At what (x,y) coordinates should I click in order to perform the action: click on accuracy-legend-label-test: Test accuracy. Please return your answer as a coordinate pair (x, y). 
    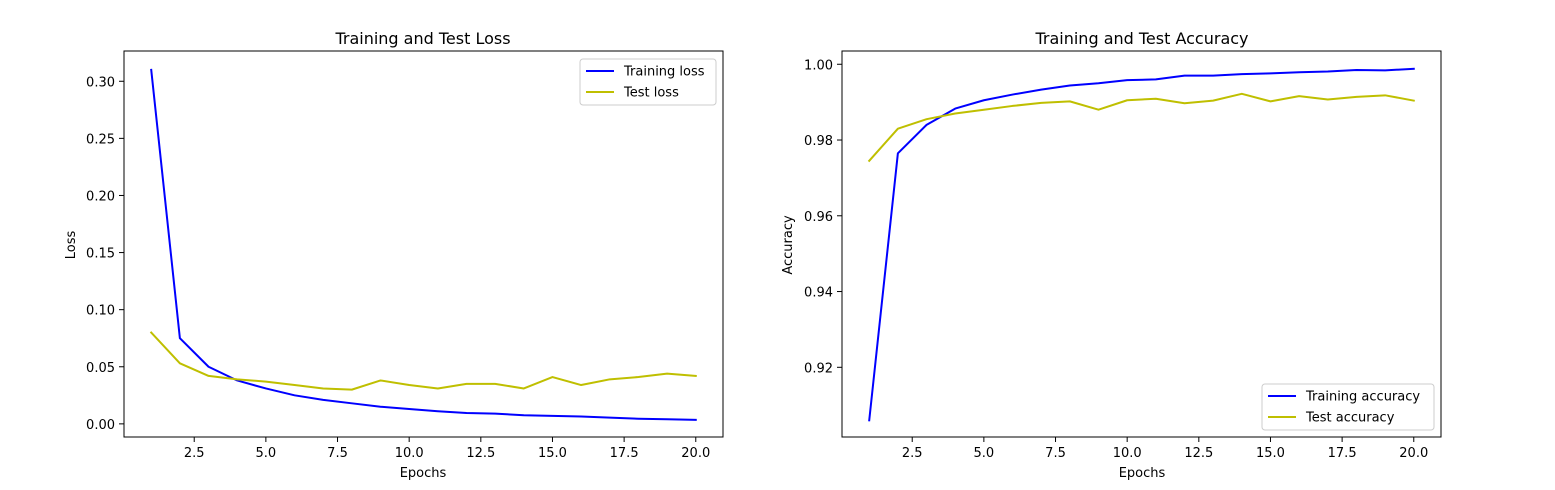
    Looking at the image, I should click on (1350, 418).